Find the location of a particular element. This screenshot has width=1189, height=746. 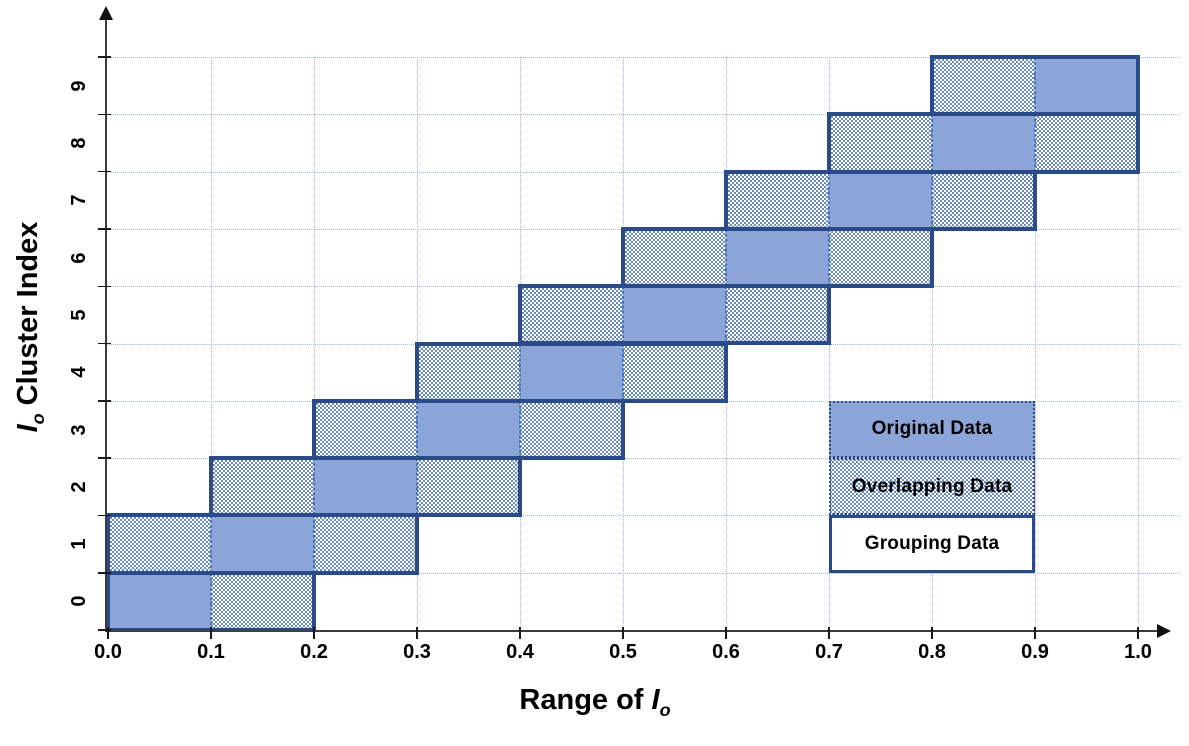

y-tick-label: 5 is located at coordinates (79, 315).